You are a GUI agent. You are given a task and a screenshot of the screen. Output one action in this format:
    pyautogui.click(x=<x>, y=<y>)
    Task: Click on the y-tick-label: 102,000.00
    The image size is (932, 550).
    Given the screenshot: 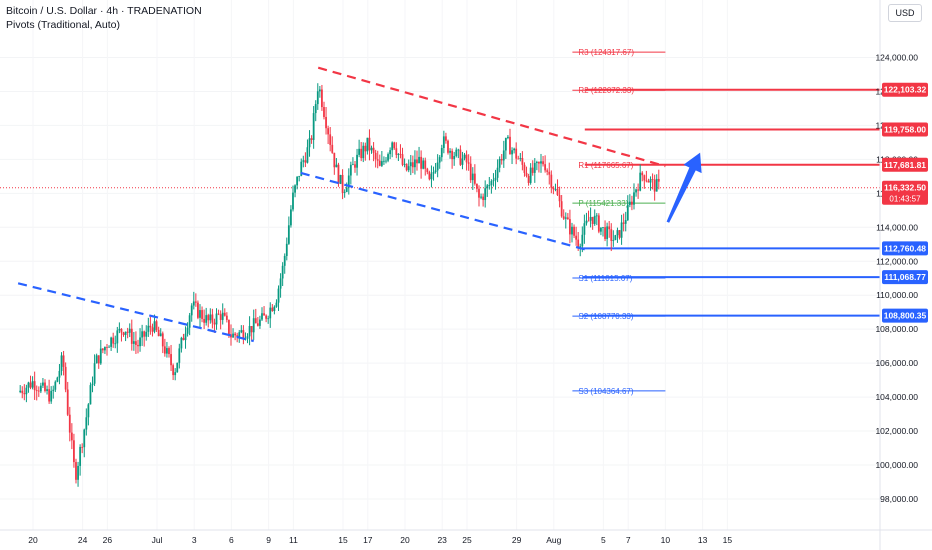 What is the action you would take?
    pyautogui.click(x=896, y=431)
    